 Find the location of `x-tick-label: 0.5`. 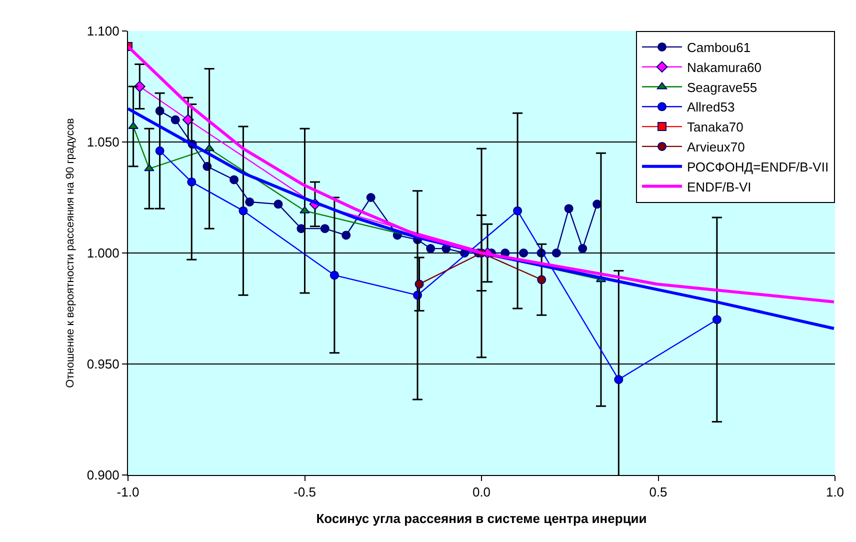

x-tick-label: 0.5 is located at coordinates (658, 492).